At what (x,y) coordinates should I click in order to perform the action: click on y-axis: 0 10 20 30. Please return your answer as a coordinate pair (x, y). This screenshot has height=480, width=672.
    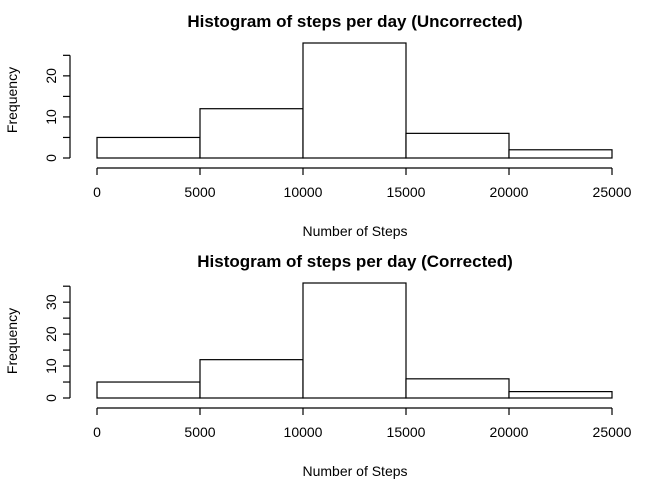
    Looking at the image, I should click on (57, 343).